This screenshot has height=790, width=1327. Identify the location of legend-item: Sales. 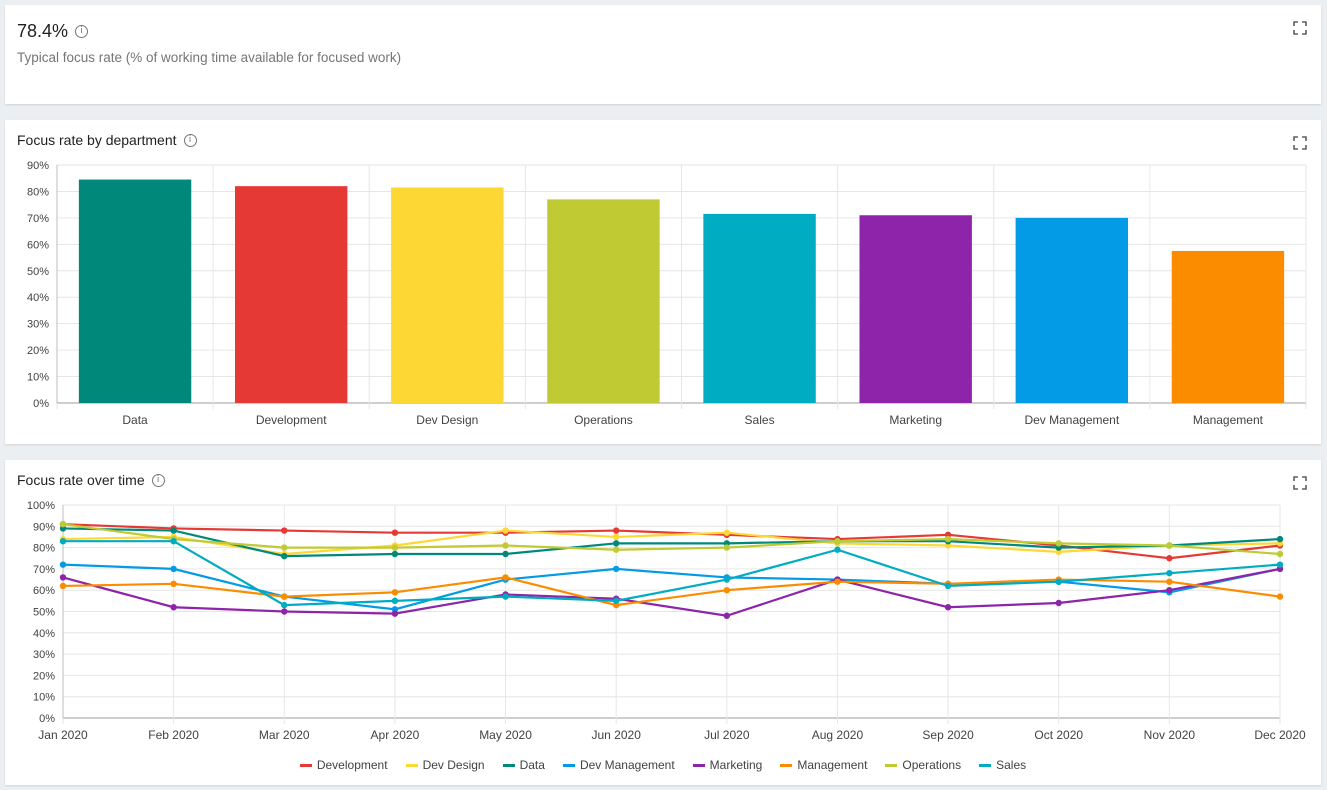
(1002, 765).